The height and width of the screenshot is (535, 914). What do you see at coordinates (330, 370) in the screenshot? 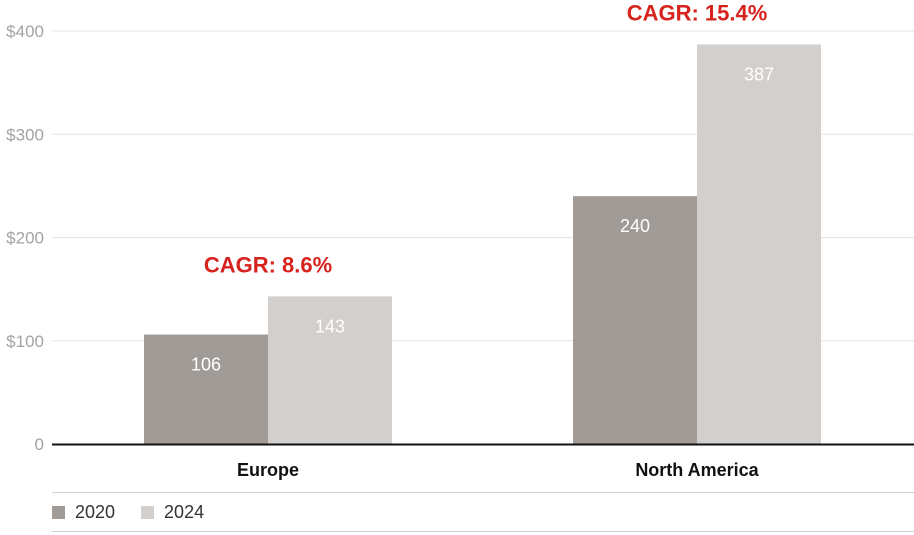
I see `bar-2024-europe` at bounding box center [330, 370].